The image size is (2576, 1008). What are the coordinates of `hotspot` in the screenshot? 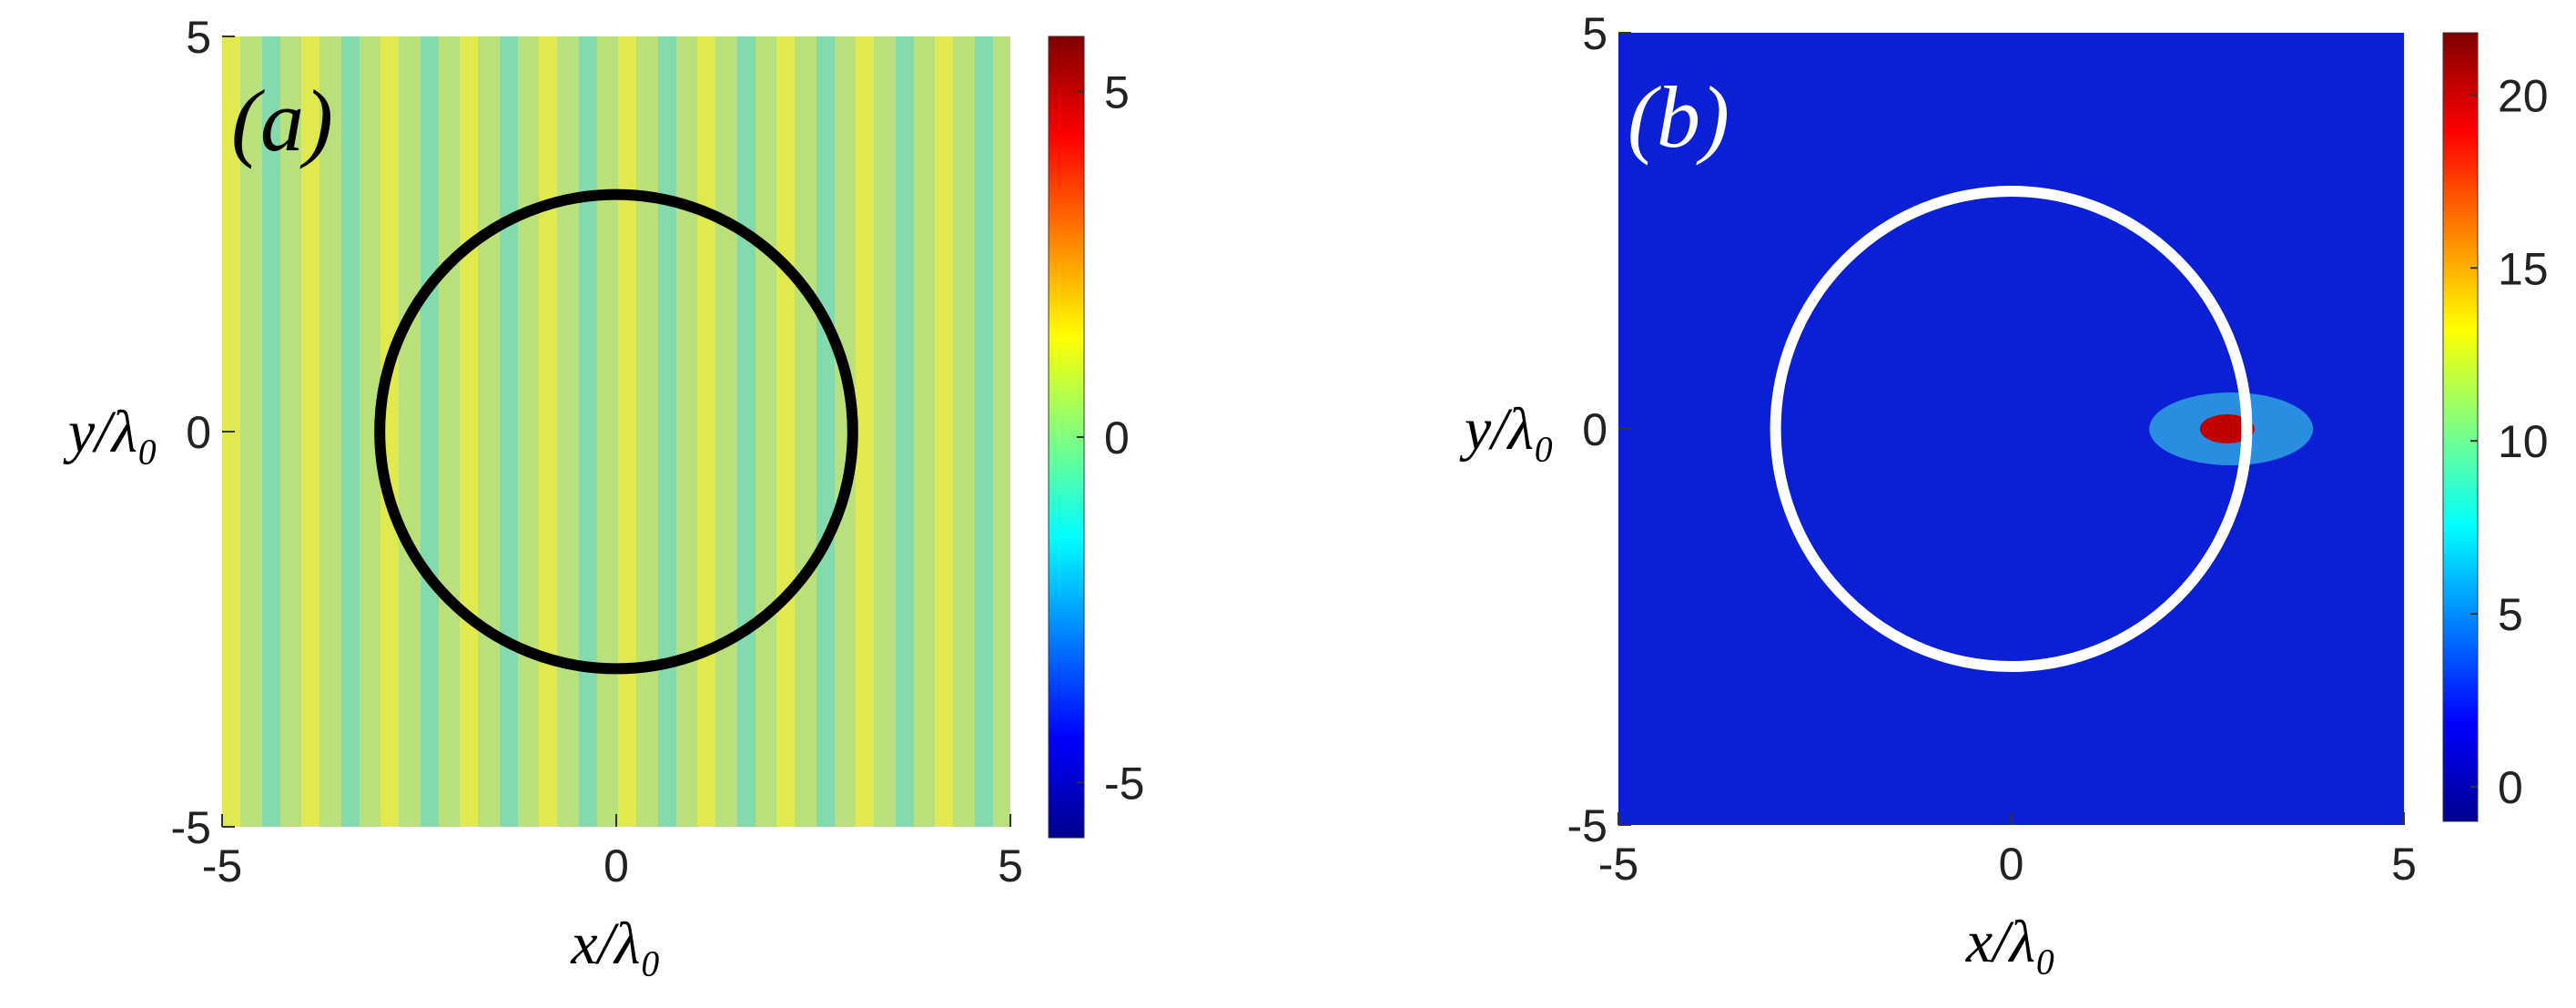 It's located at (2227, 428).